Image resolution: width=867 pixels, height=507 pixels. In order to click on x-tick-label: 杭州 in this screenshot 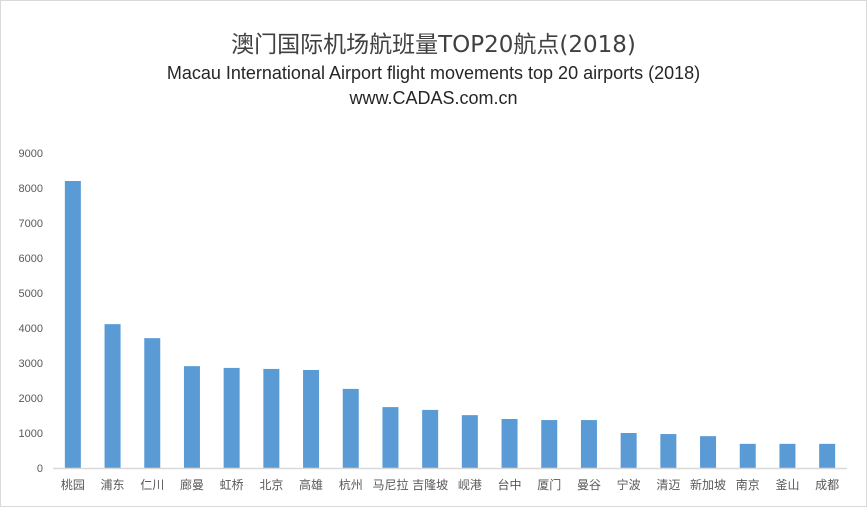, I will do `click(351, 484)`.